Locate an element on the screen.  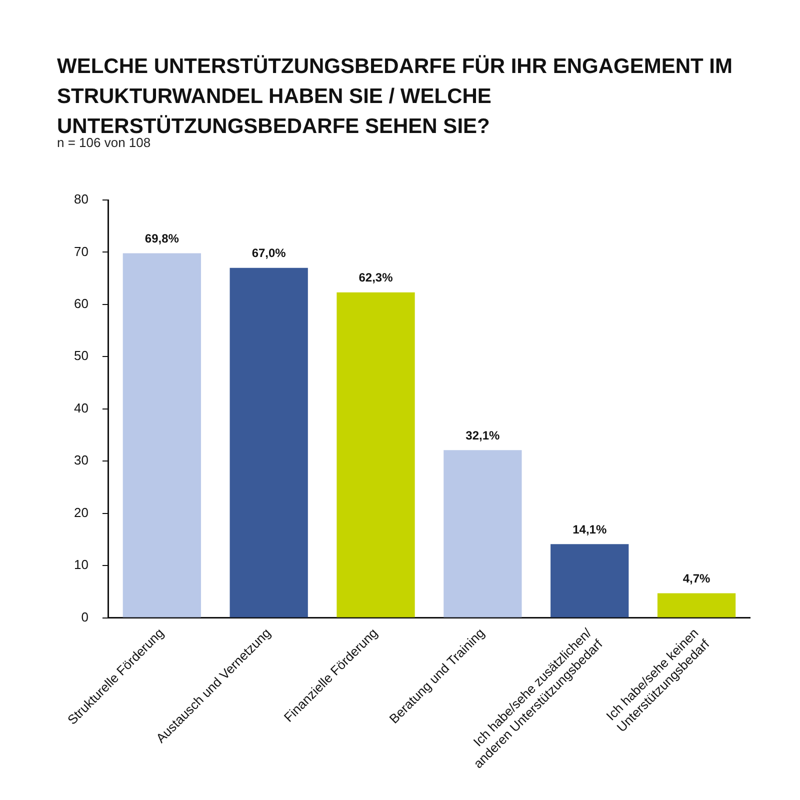
y-tick-label: 80 is located at coordinates (81, 199).